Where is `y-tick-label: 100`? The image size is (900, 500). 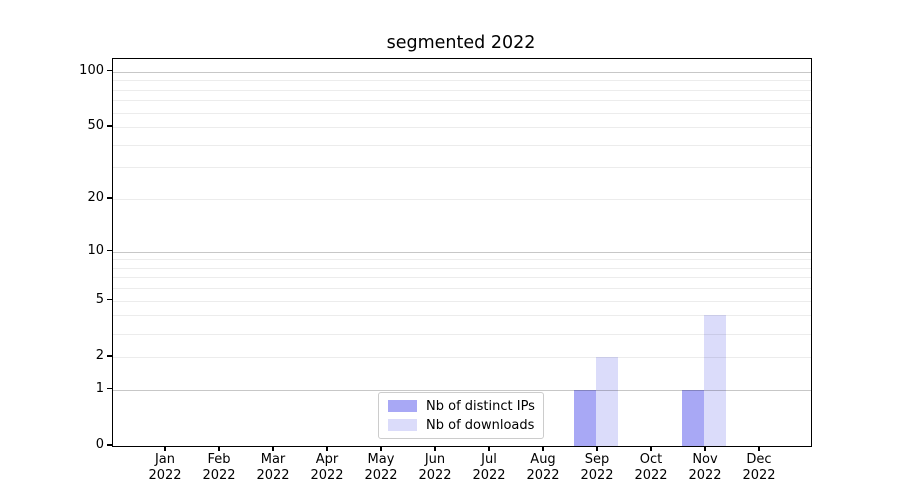 y-tick-label: 100 is located at coordinates (91, 70).